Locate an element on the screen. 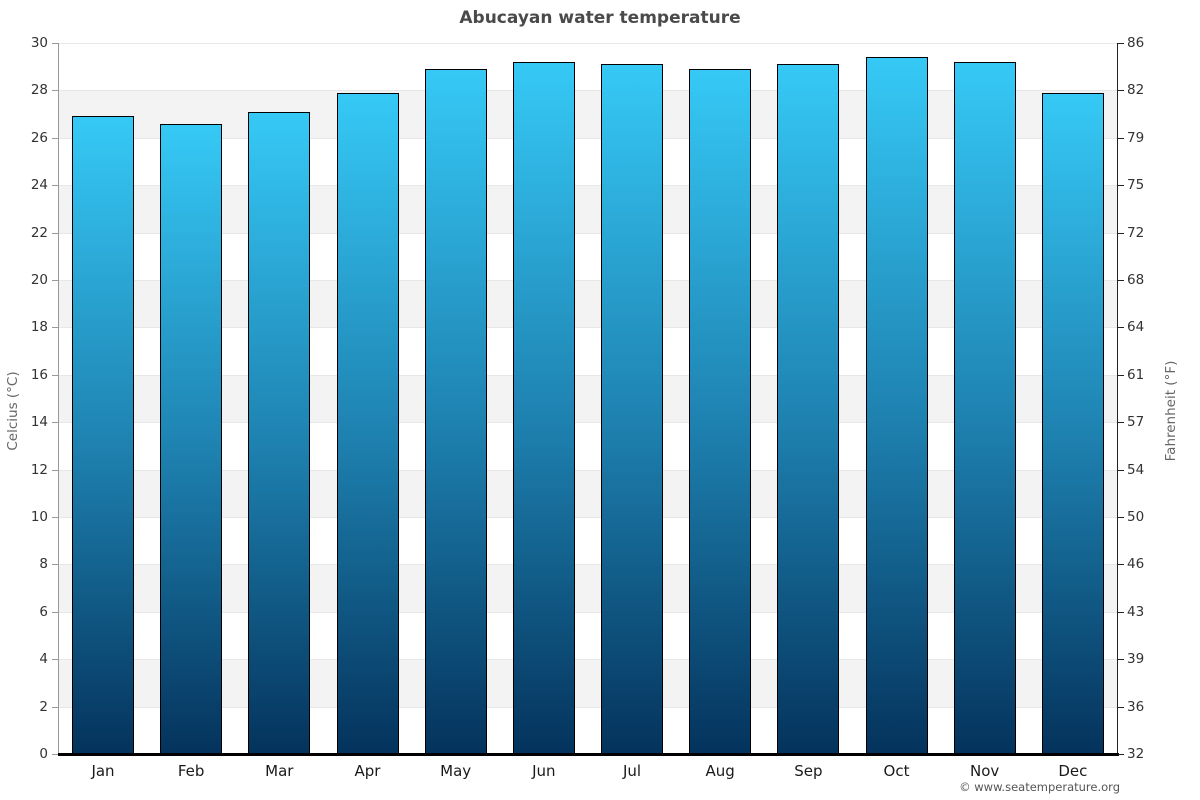  month-label-dec: Dec is located at coordinates (1073, 771).